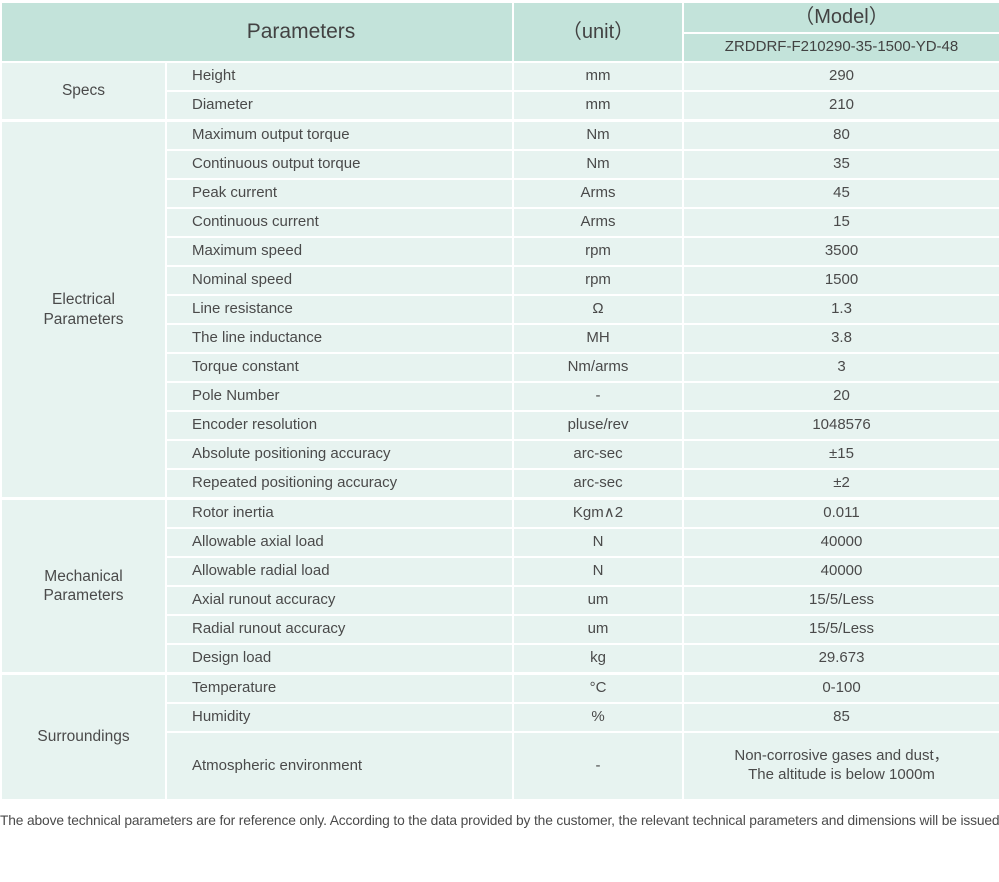 The image size is (999, 882). Describe the element at coordinates (339, 193) in the screenshot. I see `param-name-cell: Peak current` at that location.